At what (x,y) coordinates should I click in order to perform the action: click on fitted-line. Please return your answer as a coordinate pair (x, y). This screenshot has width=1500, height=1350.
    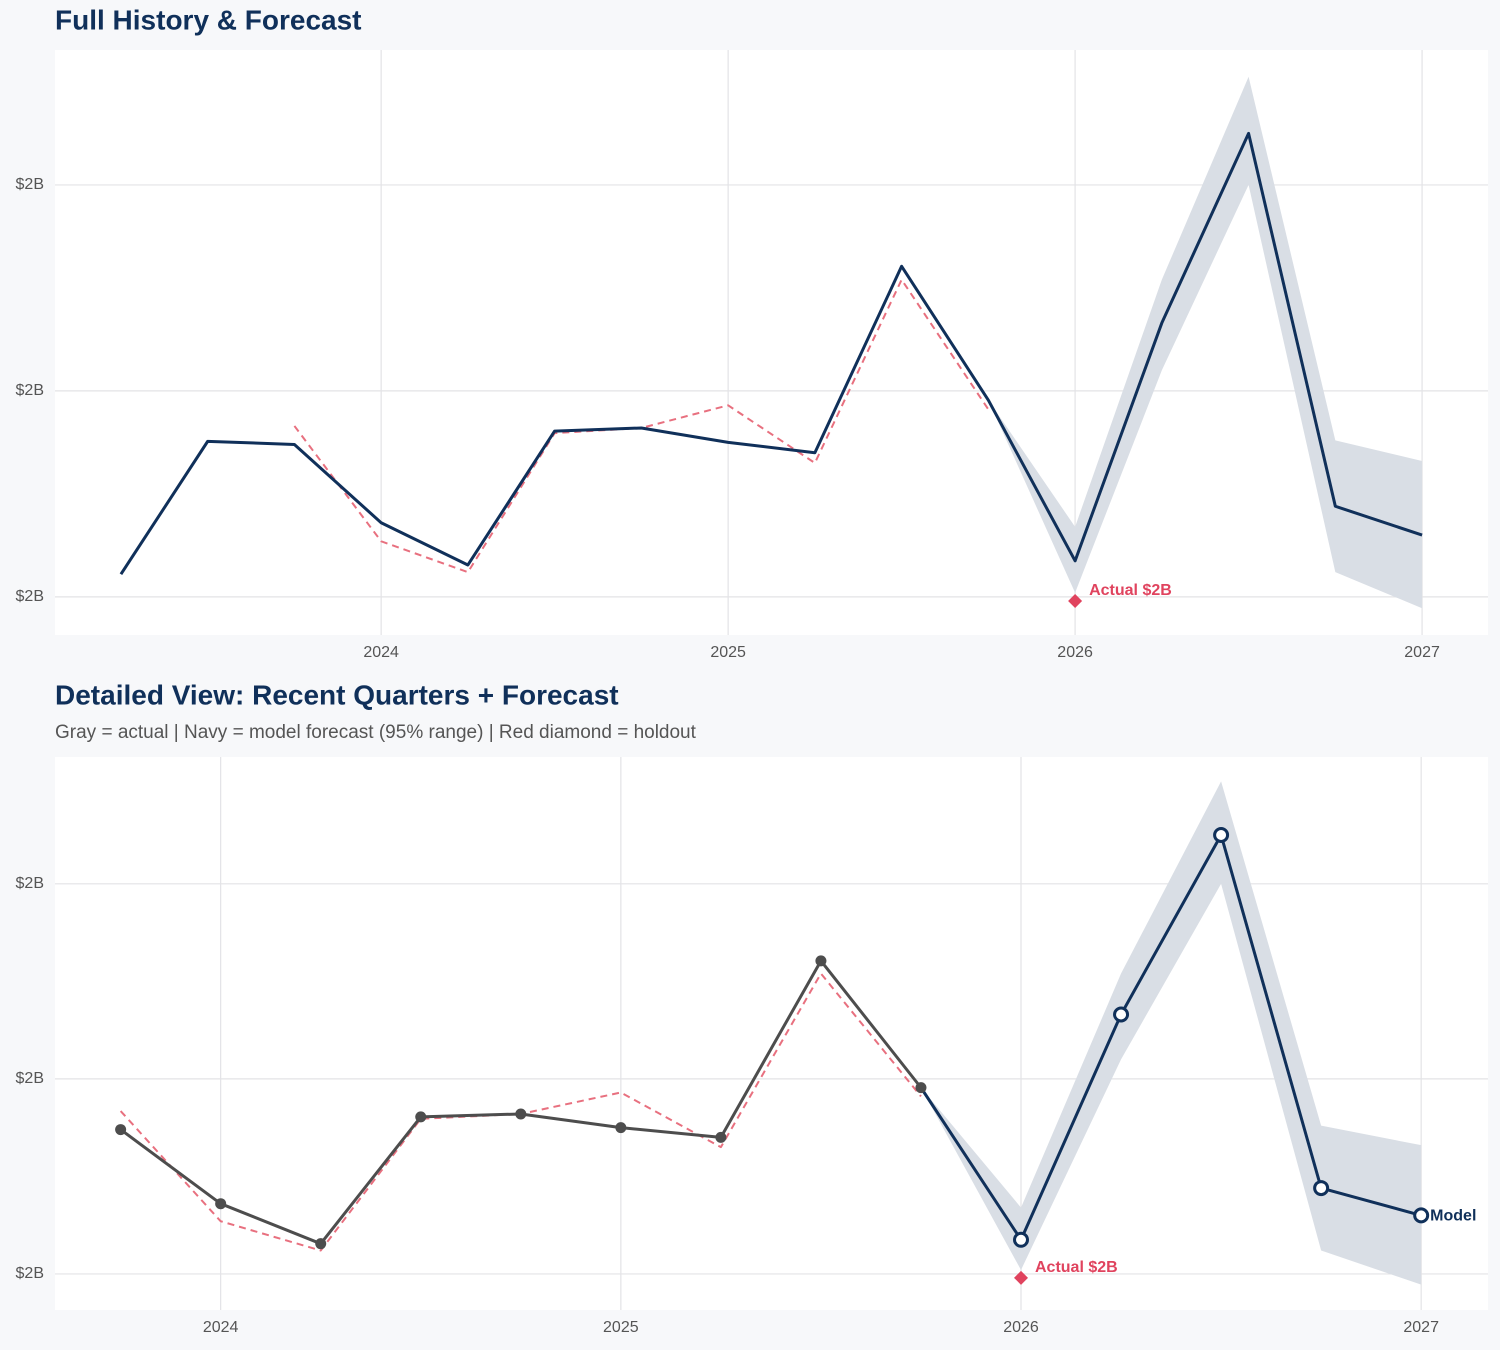
    Looking at the image, I should click on (641, 426).